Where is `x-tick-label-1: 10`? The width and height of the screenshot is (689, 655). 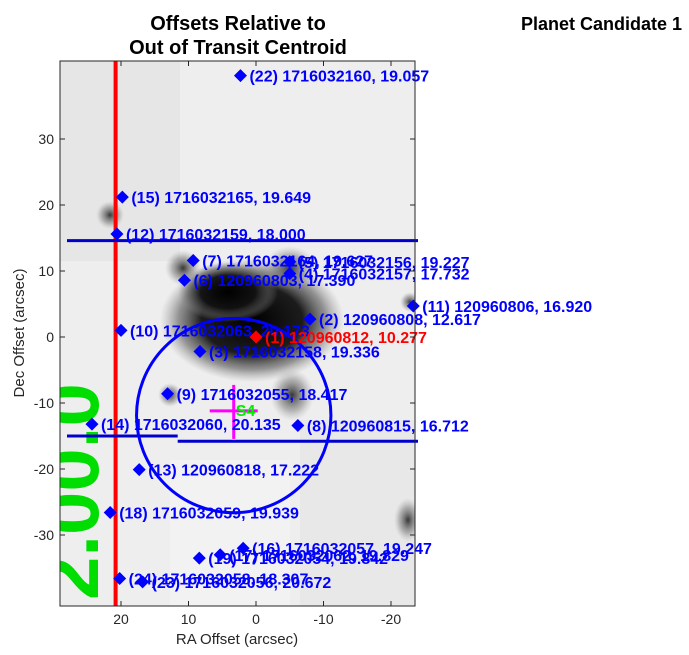
x-tick-label-1: 10 is located at coordinates (189, 619).